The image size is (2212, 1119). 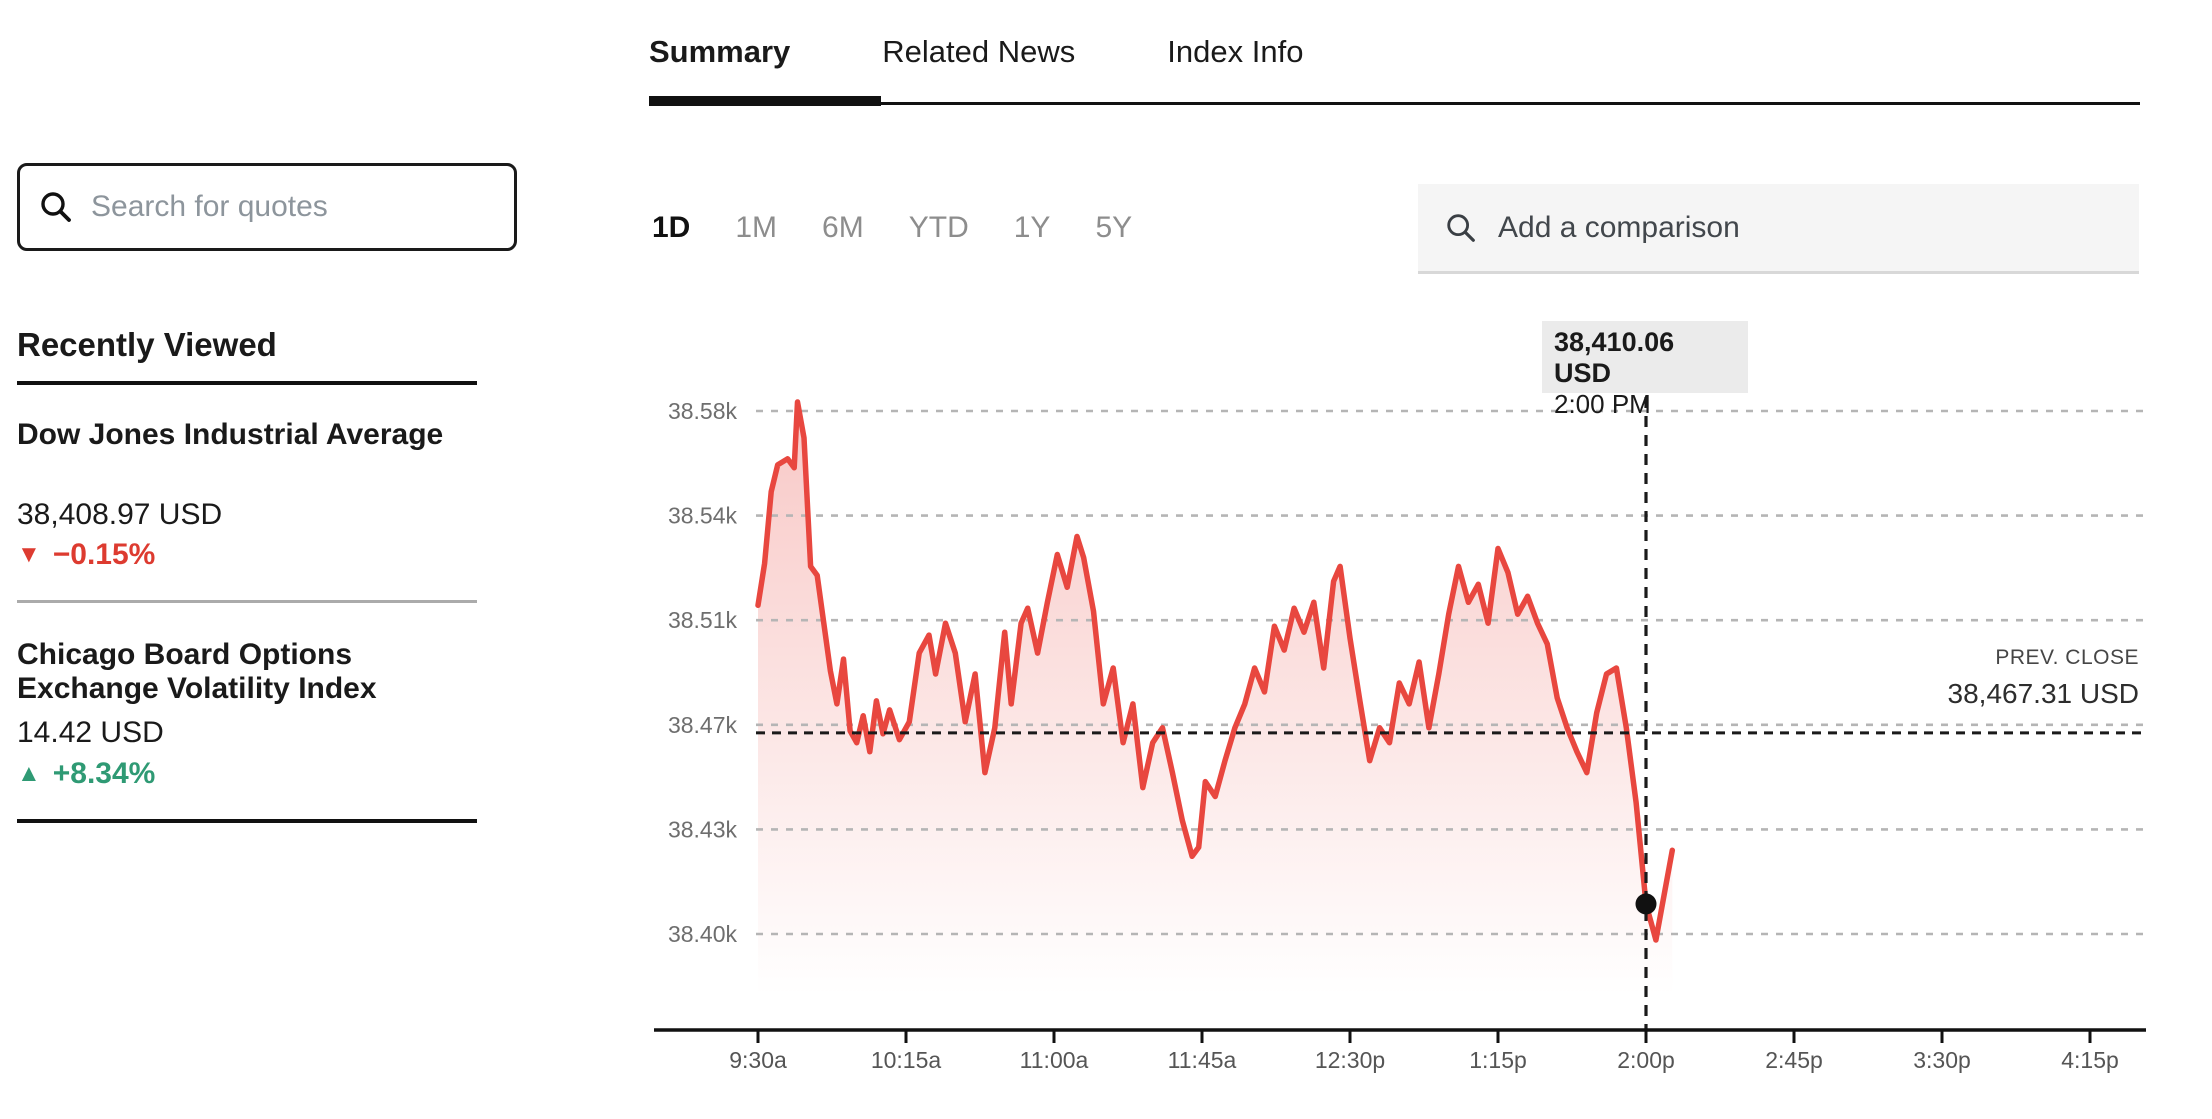 I want to click on recently-viewed-bottom-rule, so click(x=247, y=821).